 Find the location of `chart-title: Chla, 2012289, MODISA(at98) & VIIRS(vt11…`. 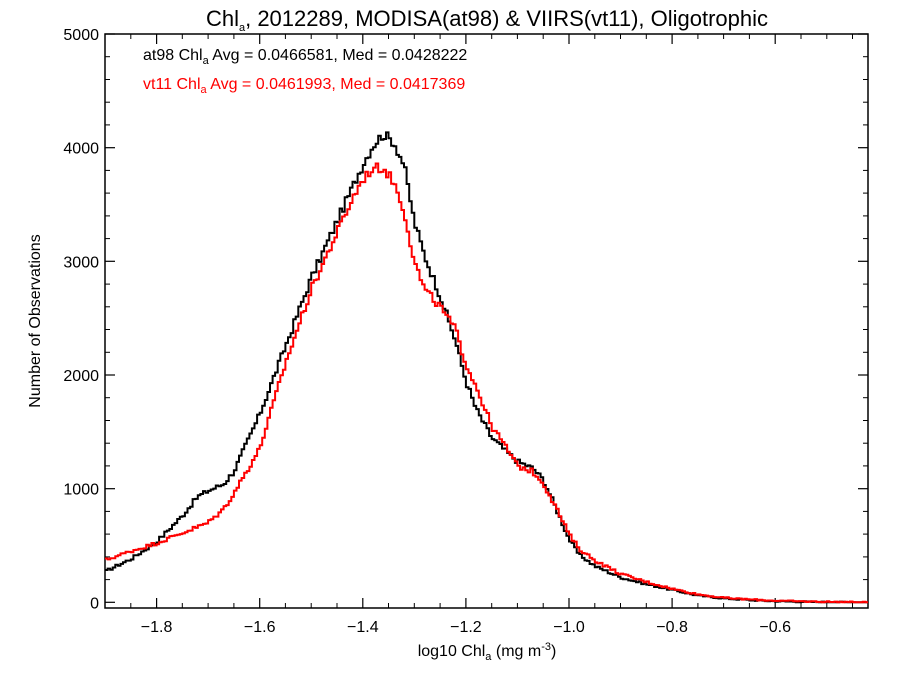

chart-title: Chla, 2012289, MODISA(at98) & VIIRS(vt11… is located at coordinates (487, 20).